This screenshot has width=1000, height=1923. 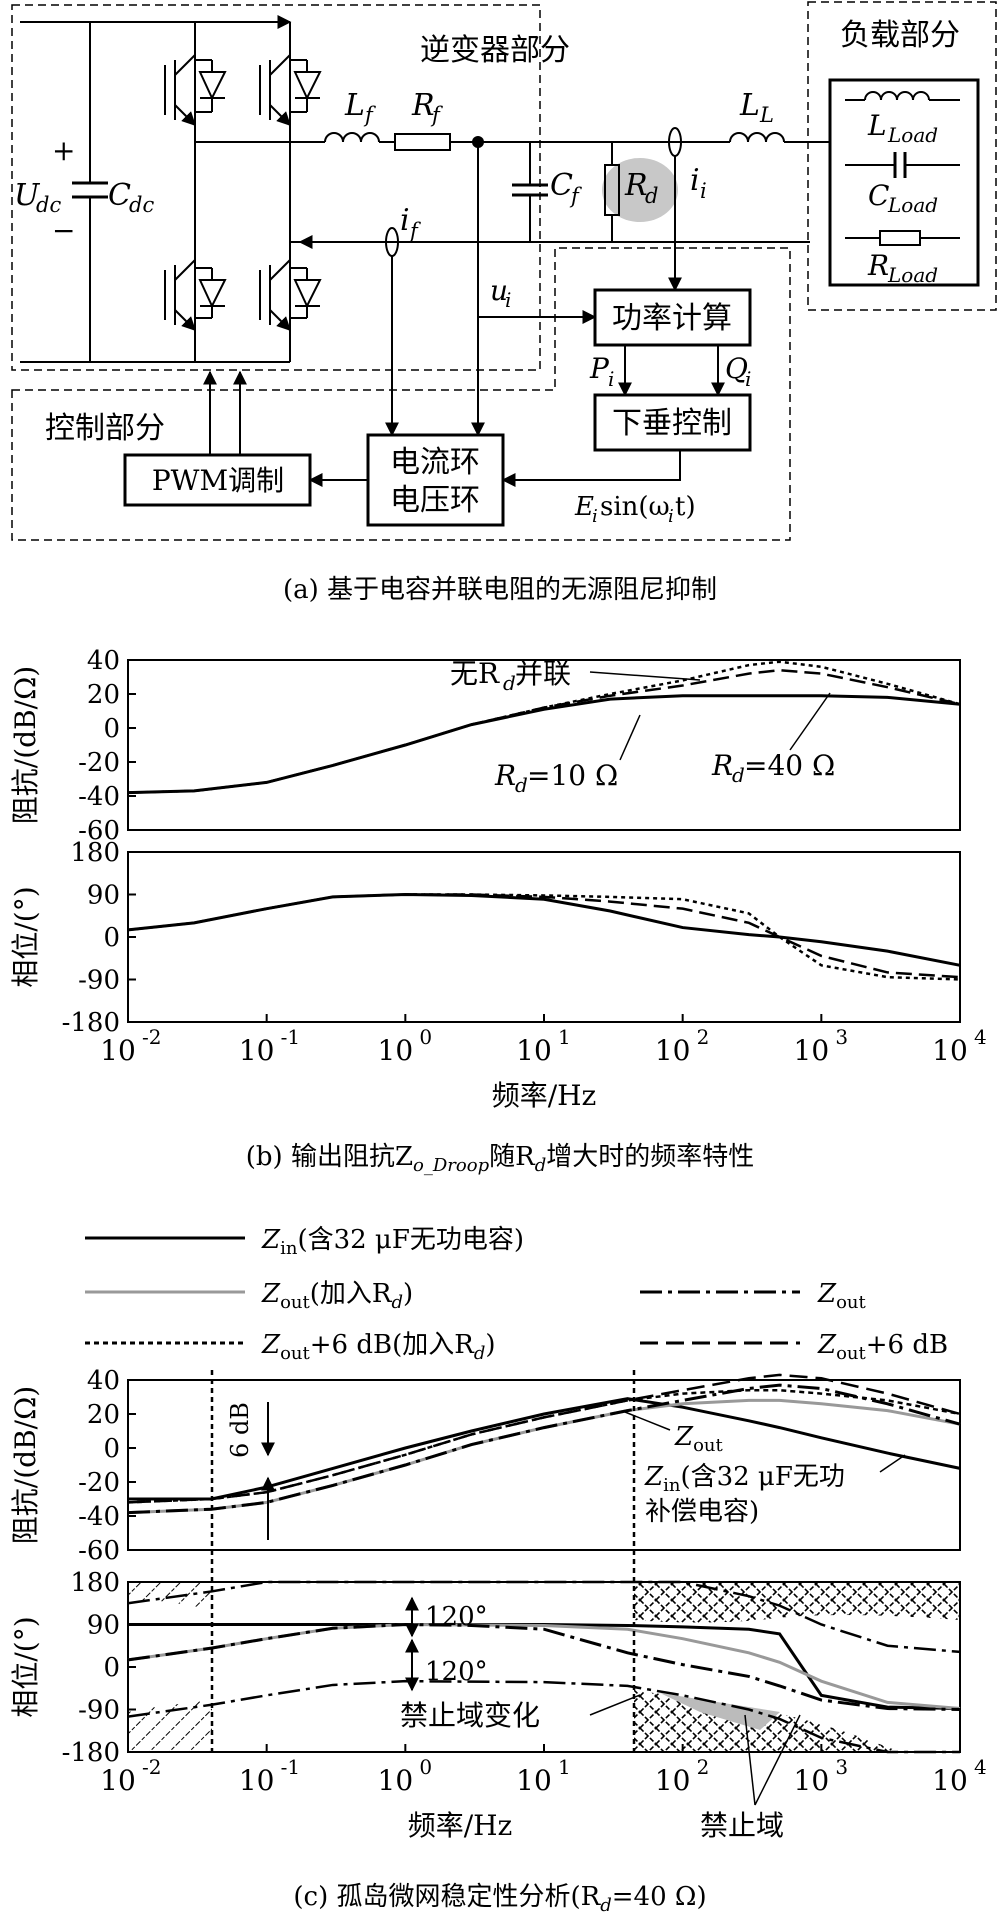 What do you see at coordinates (99, 1711) in the screenshot?
I see `c-ph-ytick: -90` at bounding box center [99, 1711].